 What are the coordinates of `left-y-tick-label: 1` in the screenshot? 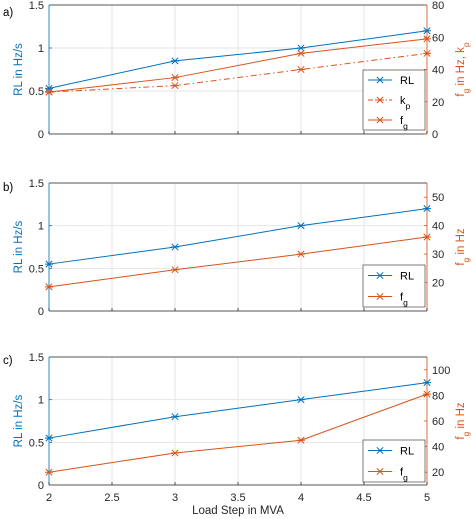 It's located at (41, 401).